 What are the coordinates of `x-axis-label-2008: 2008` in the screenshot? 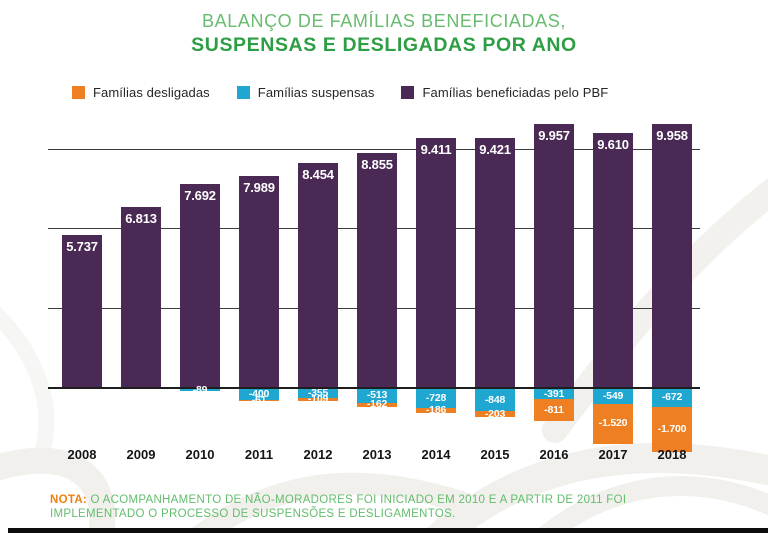 It's located at (82, 454).